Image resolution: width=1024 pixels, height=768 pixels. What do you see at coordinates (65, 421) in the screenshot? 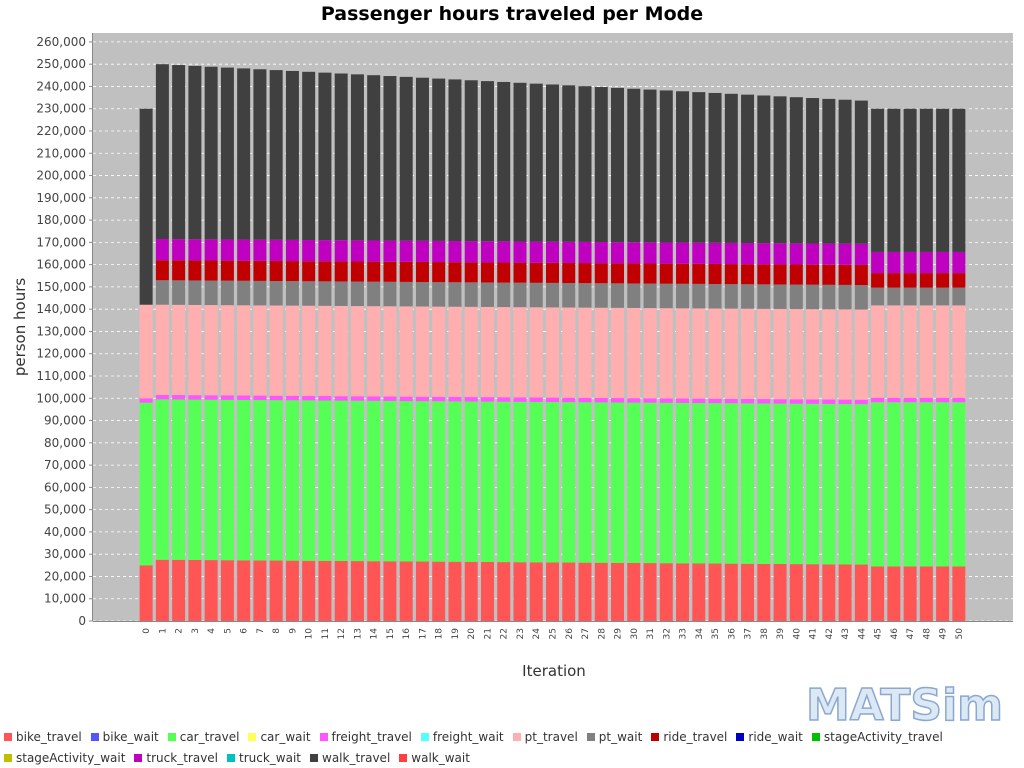
I see `y-tick-label: 90,000` at bounding box center [65, 421].